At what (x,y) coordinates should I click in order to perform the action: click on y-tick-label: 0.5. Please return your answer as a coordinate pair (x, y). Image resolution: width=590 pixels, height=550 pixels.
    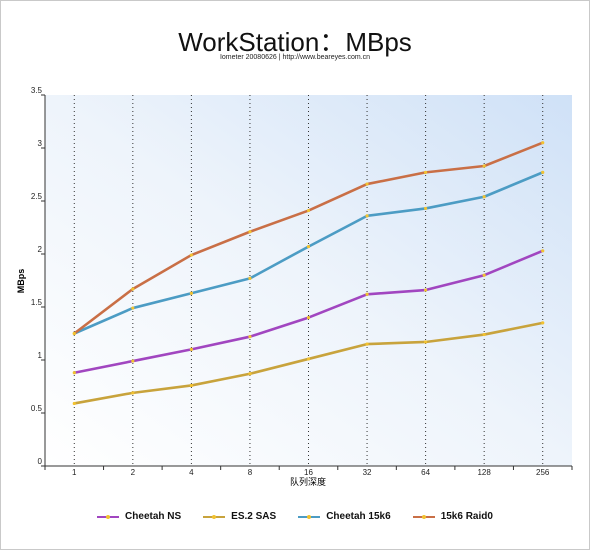
    Looking at the image, I should click on (37, 408).